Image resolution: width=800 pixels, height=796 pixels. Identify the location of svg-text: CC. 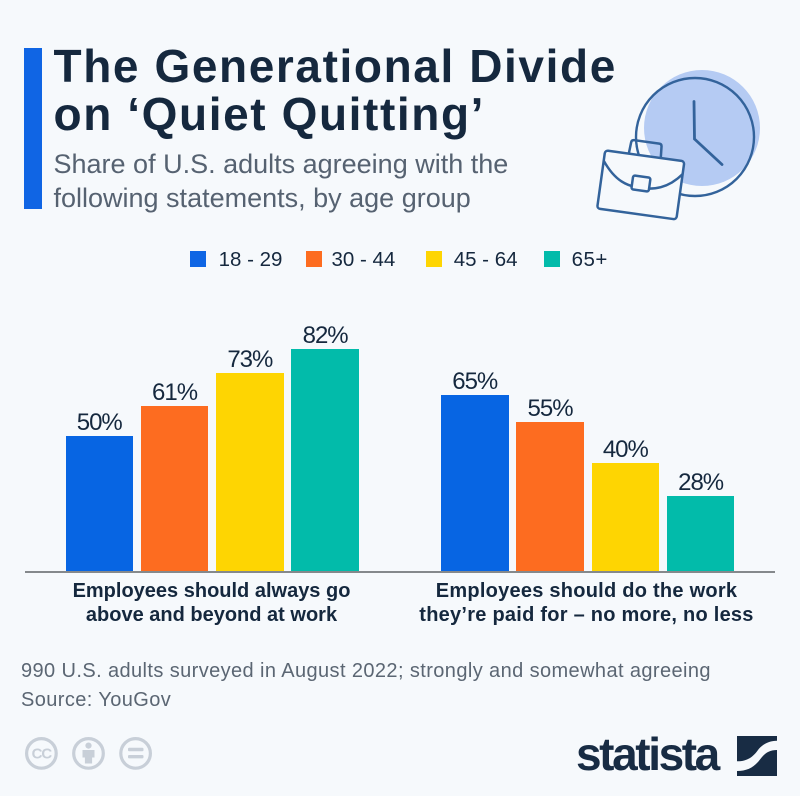
(41, 754).